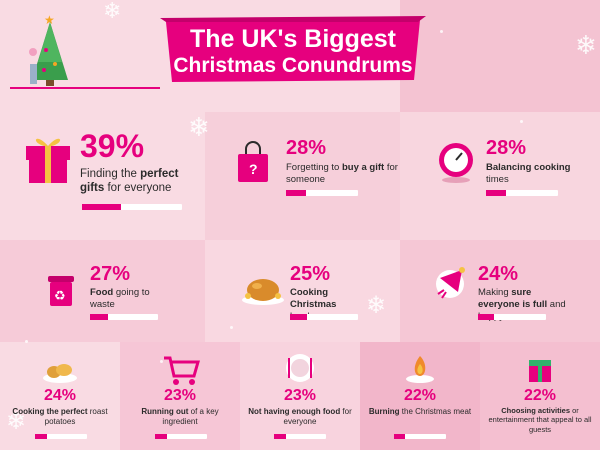 The height and width of the screenshot is (450, 600). I want to click on shopping-bag-icon: ?, so click(253, 163).